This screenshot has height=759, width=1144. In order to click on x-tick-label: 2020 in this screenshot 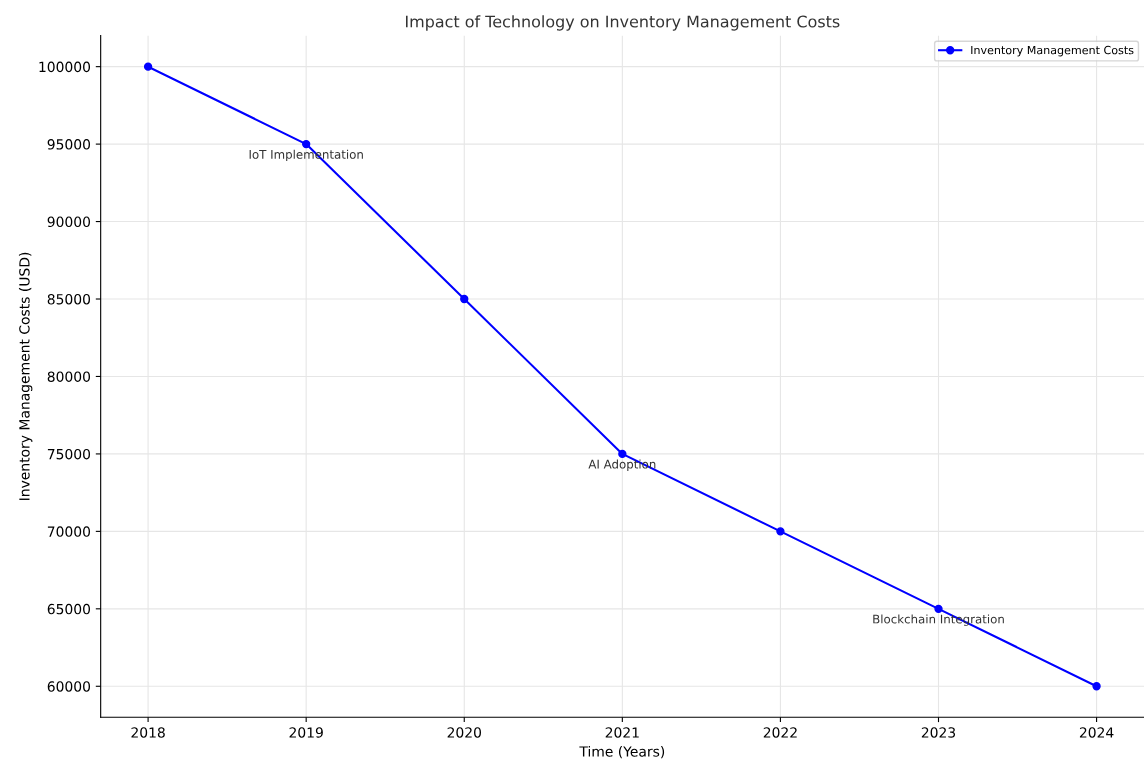, I will do `click(464, 732)`.